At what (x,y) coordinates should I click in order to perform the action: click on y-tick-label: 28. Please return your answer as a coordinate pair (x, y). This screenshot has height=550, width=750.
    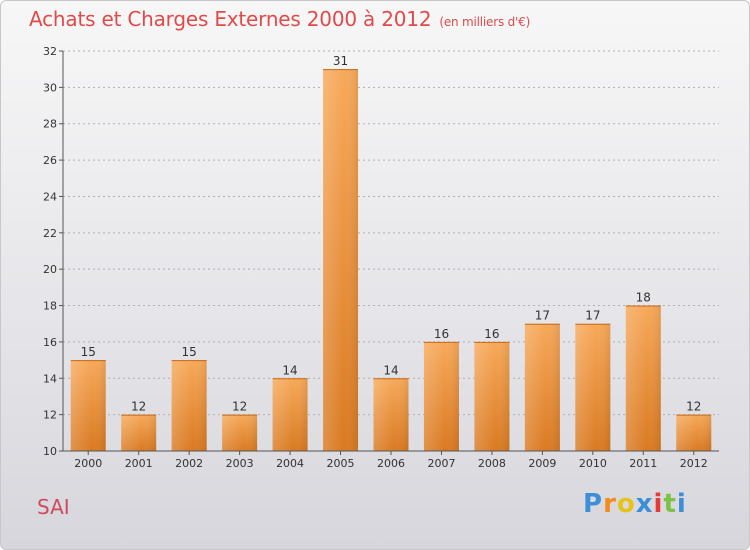
    Looking at the image, I should click on (50, 124).